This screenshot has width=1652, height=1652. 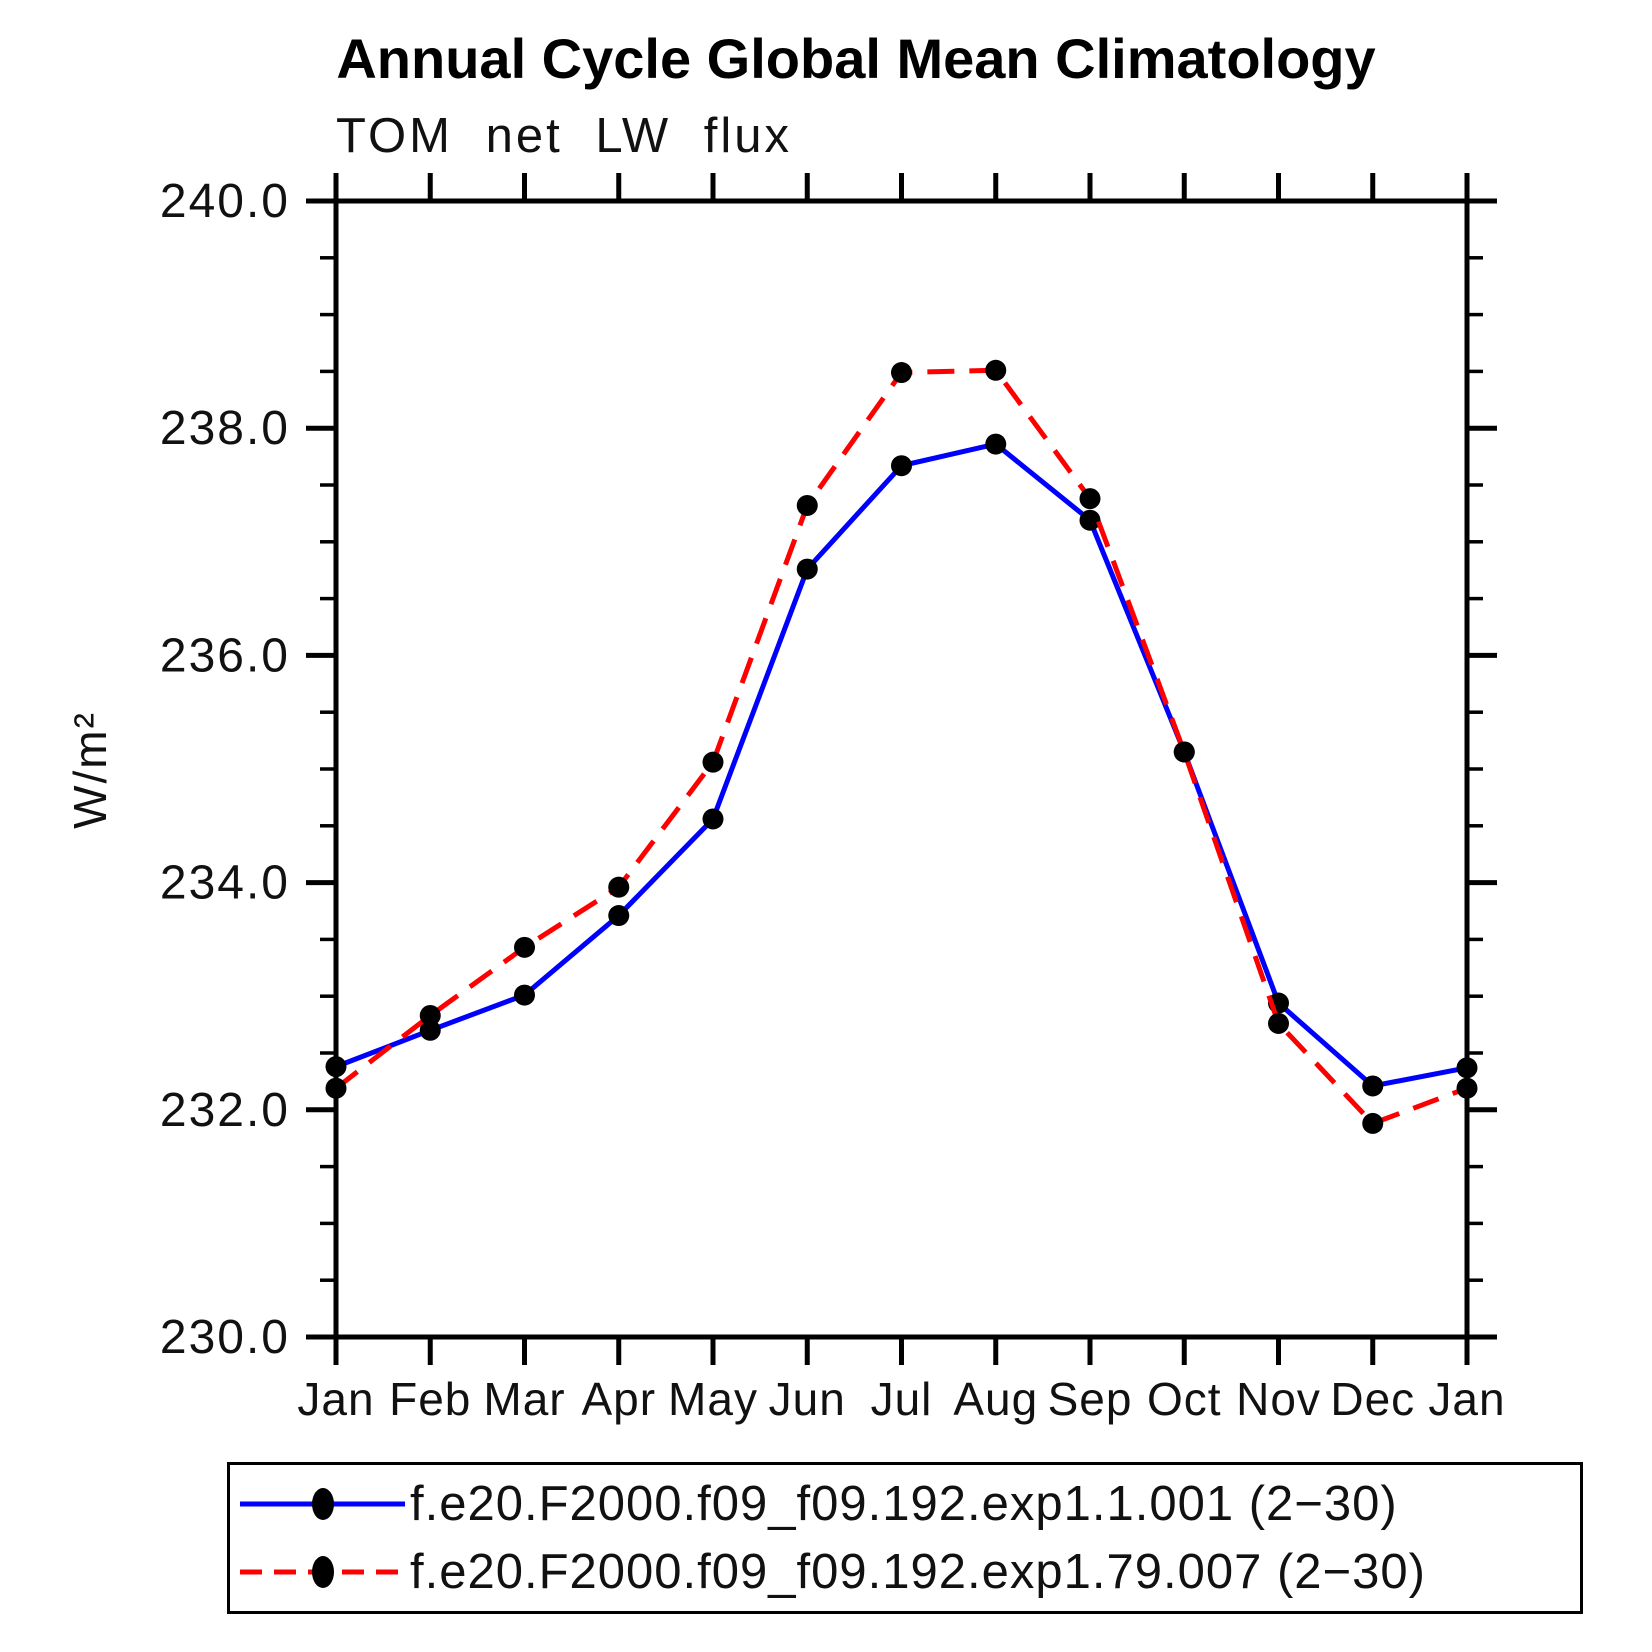 I want to click on x-tick-label: Jul, so click(x=902, y=1399).